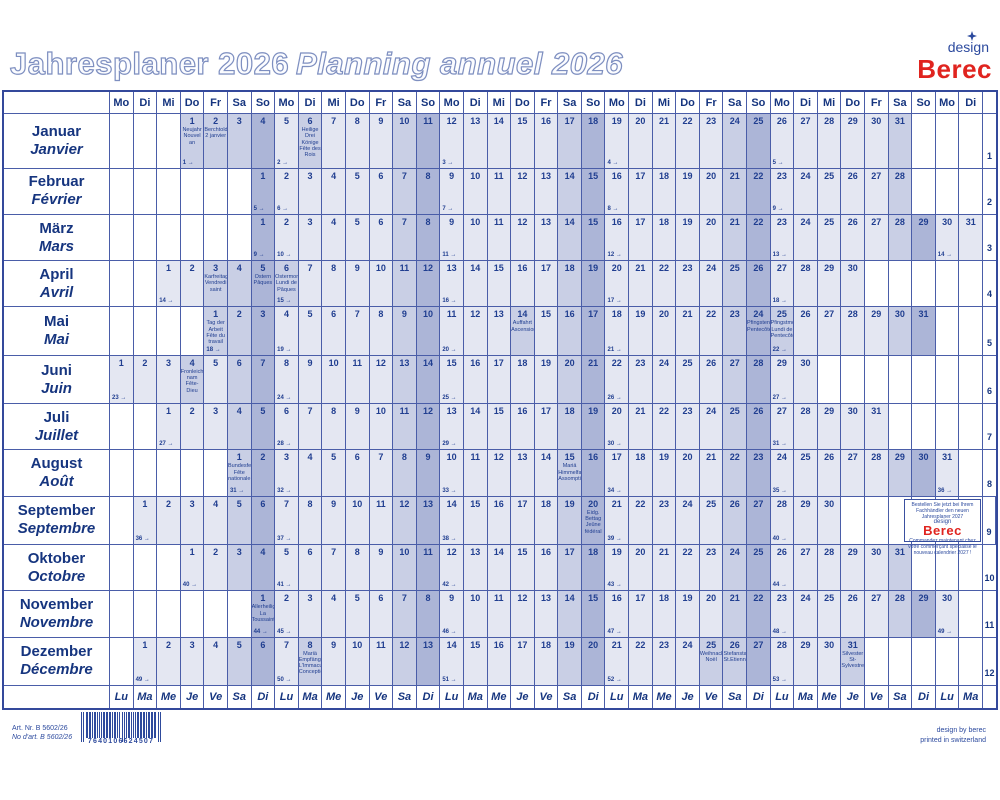 The image size is (1000, 800). What do you see at coordinates (734, 411) in the screenshot?
I see `day-number: 25` at bounding box center [734, 411].